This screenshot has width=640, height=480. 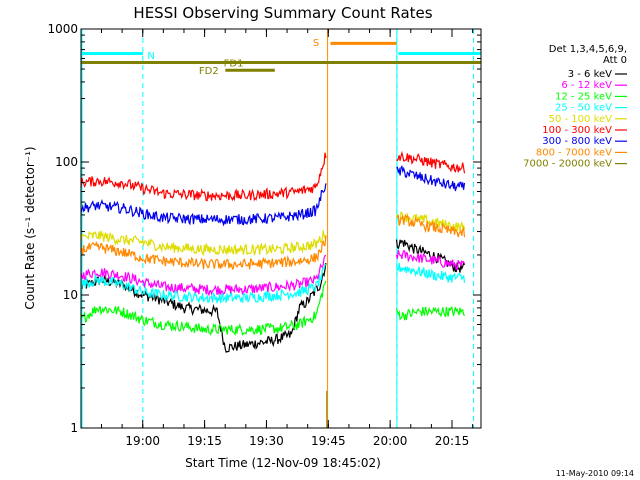 I want to click on y-tick-label: 1, so click(x=74, y=428).